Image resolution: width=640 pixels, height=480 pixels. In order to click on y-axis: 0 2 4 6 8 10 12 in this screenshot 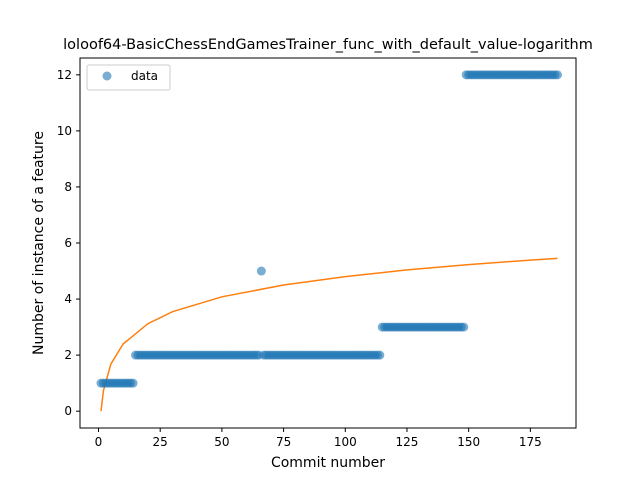, I will do `click(68, 243)`.